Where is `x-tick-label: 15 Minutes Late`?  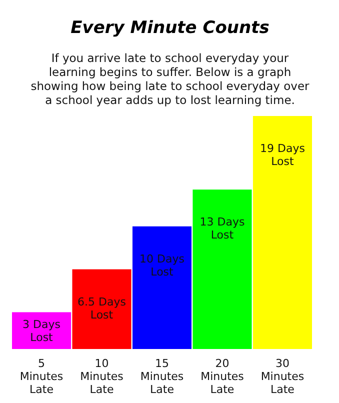 x-tick-label: 15 Minutes Late is located at coordinates (162, 376).